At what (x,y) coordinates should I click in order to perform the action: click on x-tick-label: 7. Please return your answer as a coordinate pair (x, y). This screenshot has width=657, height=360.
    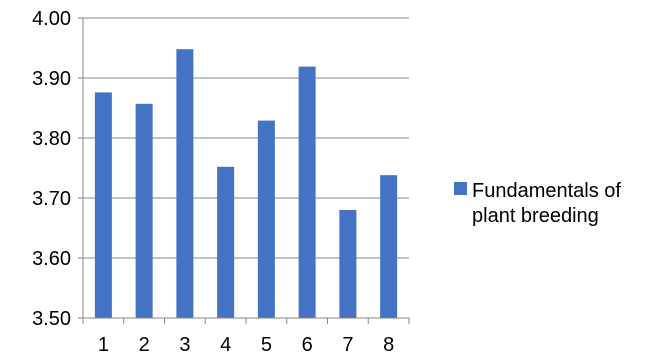
    Looking at the image, I should click on (347, 345).